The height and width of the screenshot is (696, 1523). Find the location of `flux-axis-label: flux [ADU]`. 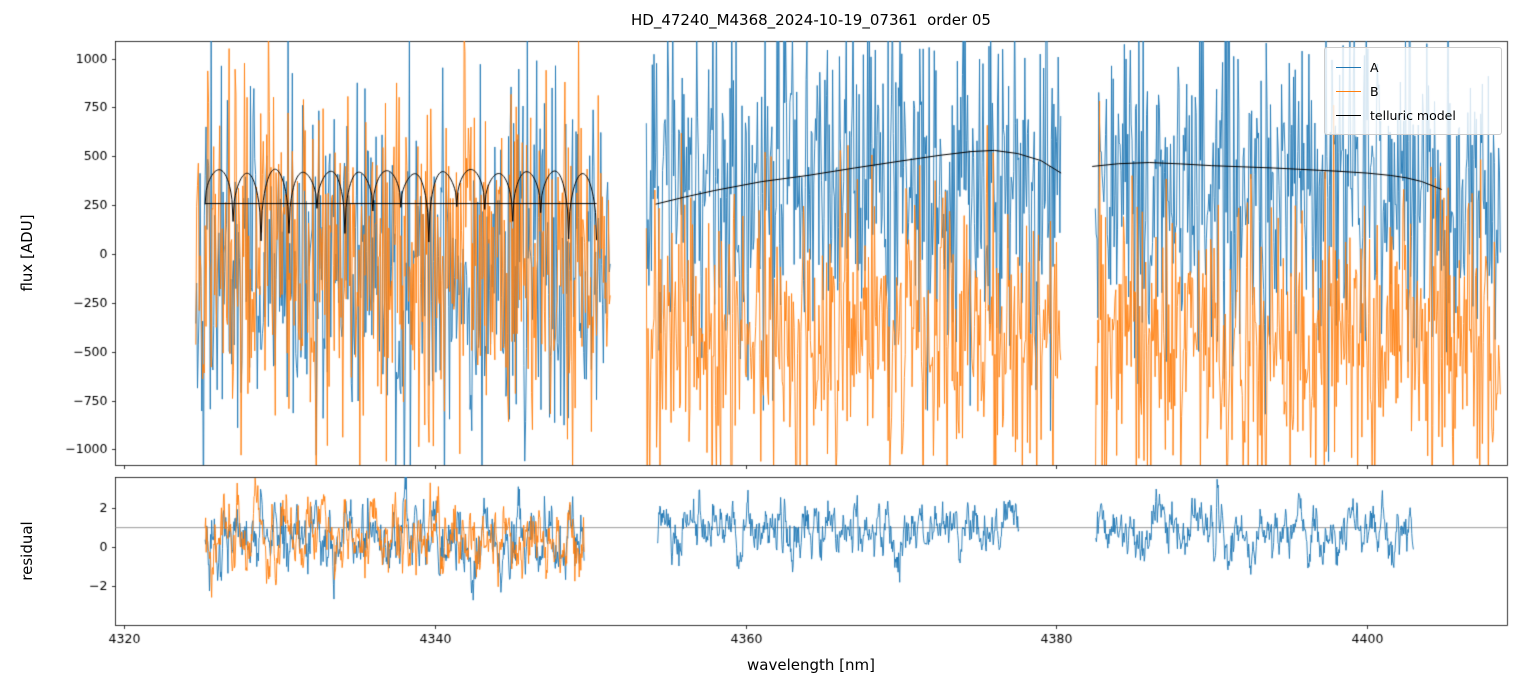

flux-axis-label: flux [ADU] is located at coordinates (27, 253).